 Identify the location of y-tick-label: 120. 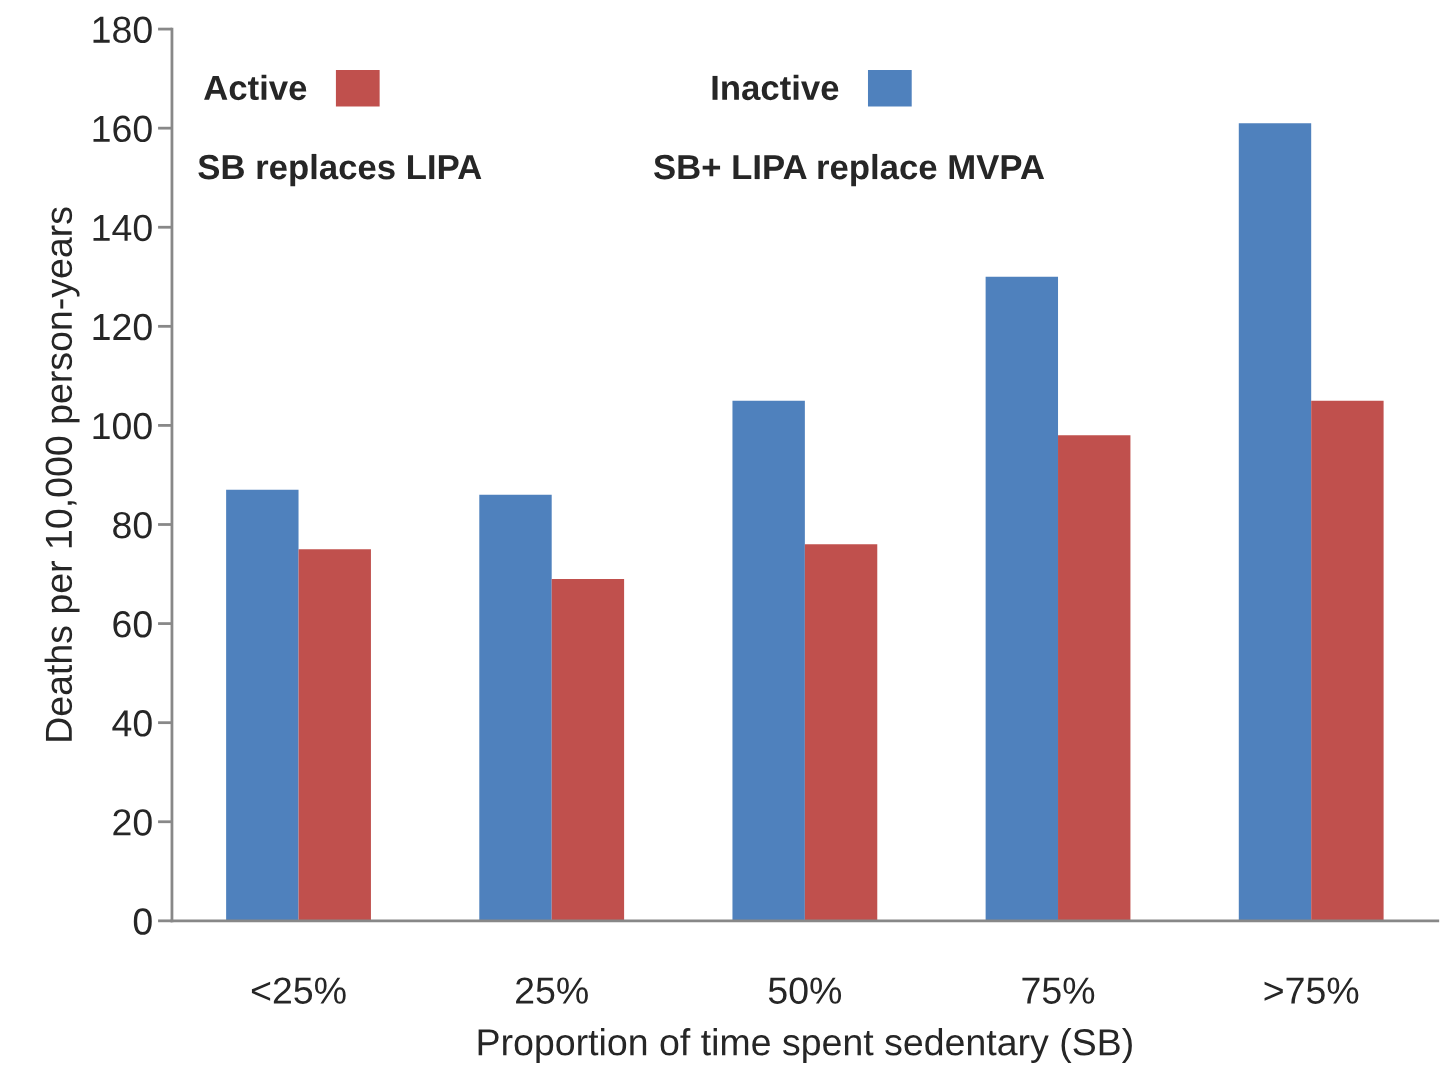
(122, 327).